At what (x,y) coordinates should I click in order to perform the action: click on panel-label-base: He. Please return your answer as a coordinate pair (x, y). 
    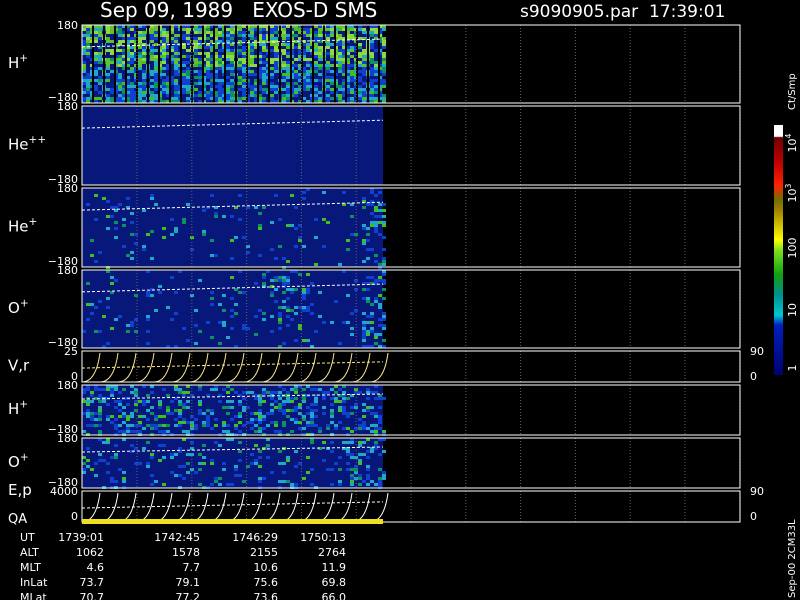
    Looking at the image, I should click on (18, 227).